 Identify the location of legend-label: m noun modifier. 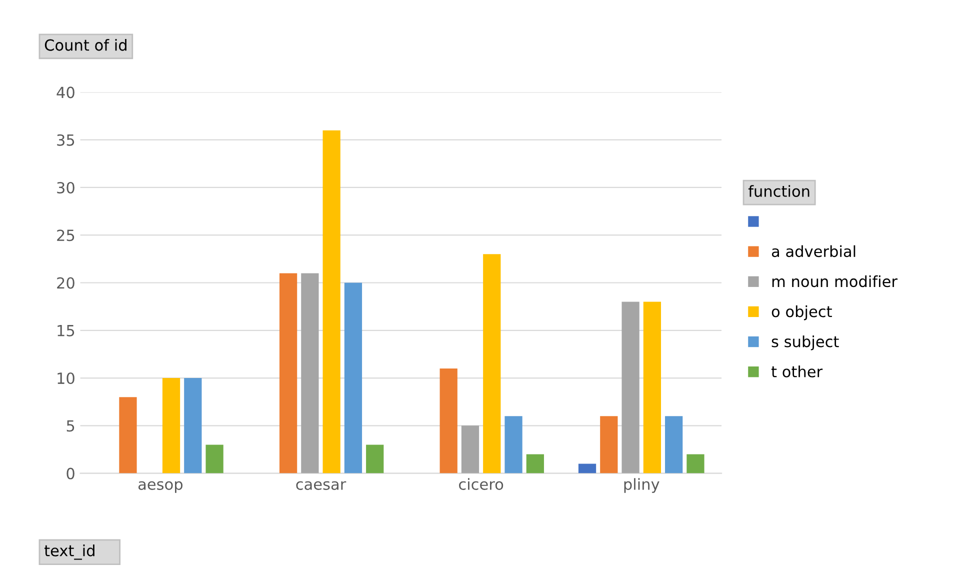
(835, 281).